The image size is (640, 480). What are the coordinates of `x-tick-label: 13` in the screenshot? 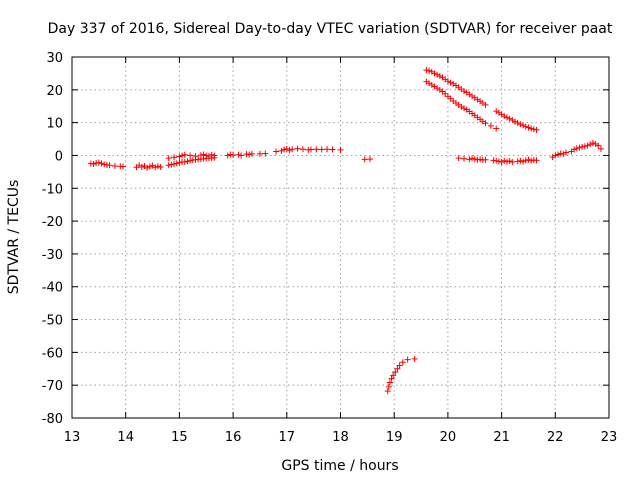 It's located at (72, 437).